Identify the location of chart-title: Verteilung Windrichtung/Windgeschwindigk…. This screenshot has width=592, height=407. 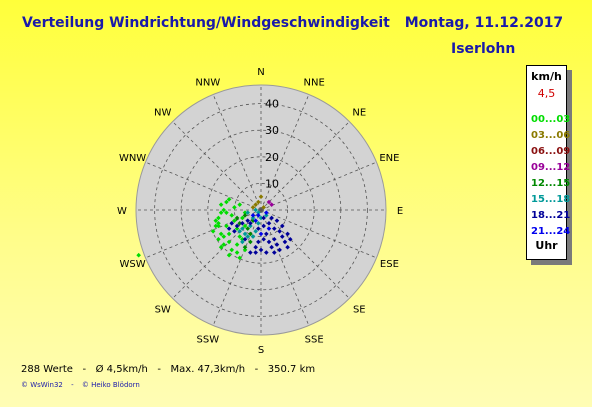
(292, 23).